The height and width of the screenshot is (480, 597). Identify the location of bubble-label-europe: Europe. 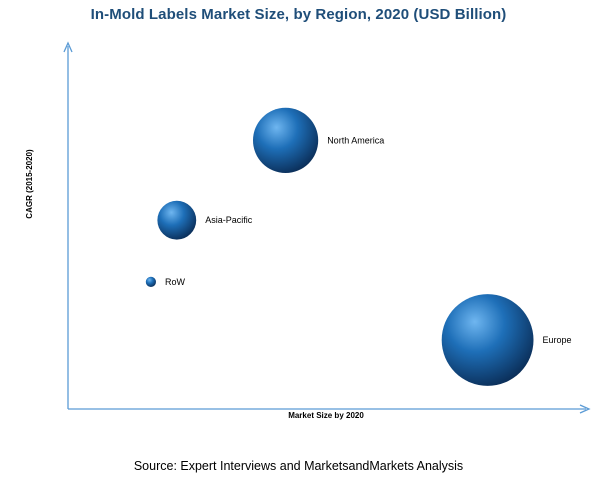
(557, 340).